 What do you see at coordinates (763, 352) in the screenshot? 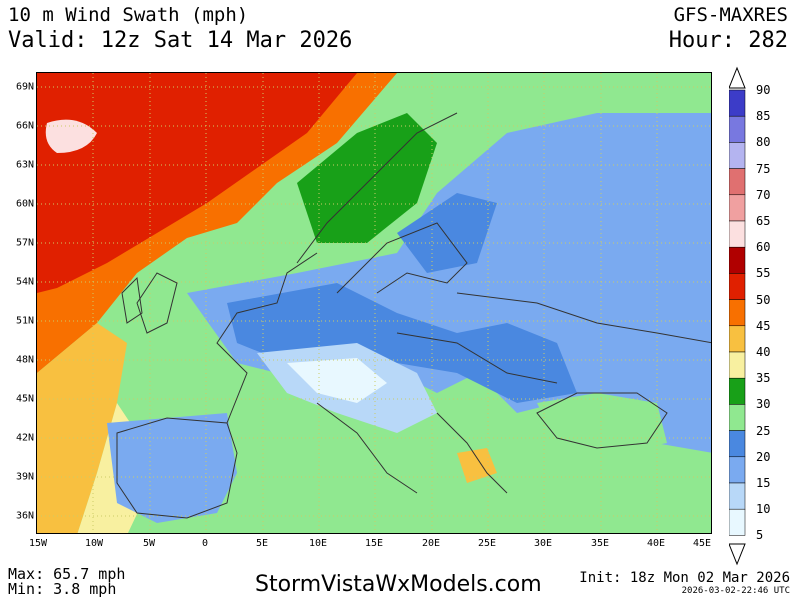
I see `legend-label-40: 40` at bounding box center [763, 352].